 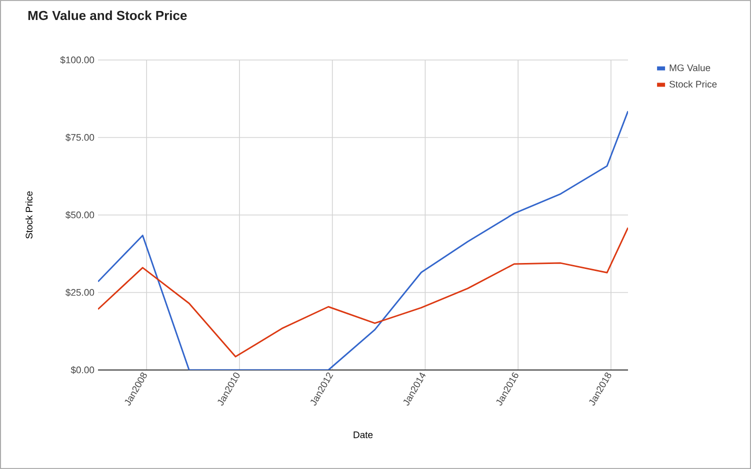 What do you see at coordinates (28, 215) in the screenshot?
I see `y-axis-title: Stock Price` at bounding box center [28, 215].